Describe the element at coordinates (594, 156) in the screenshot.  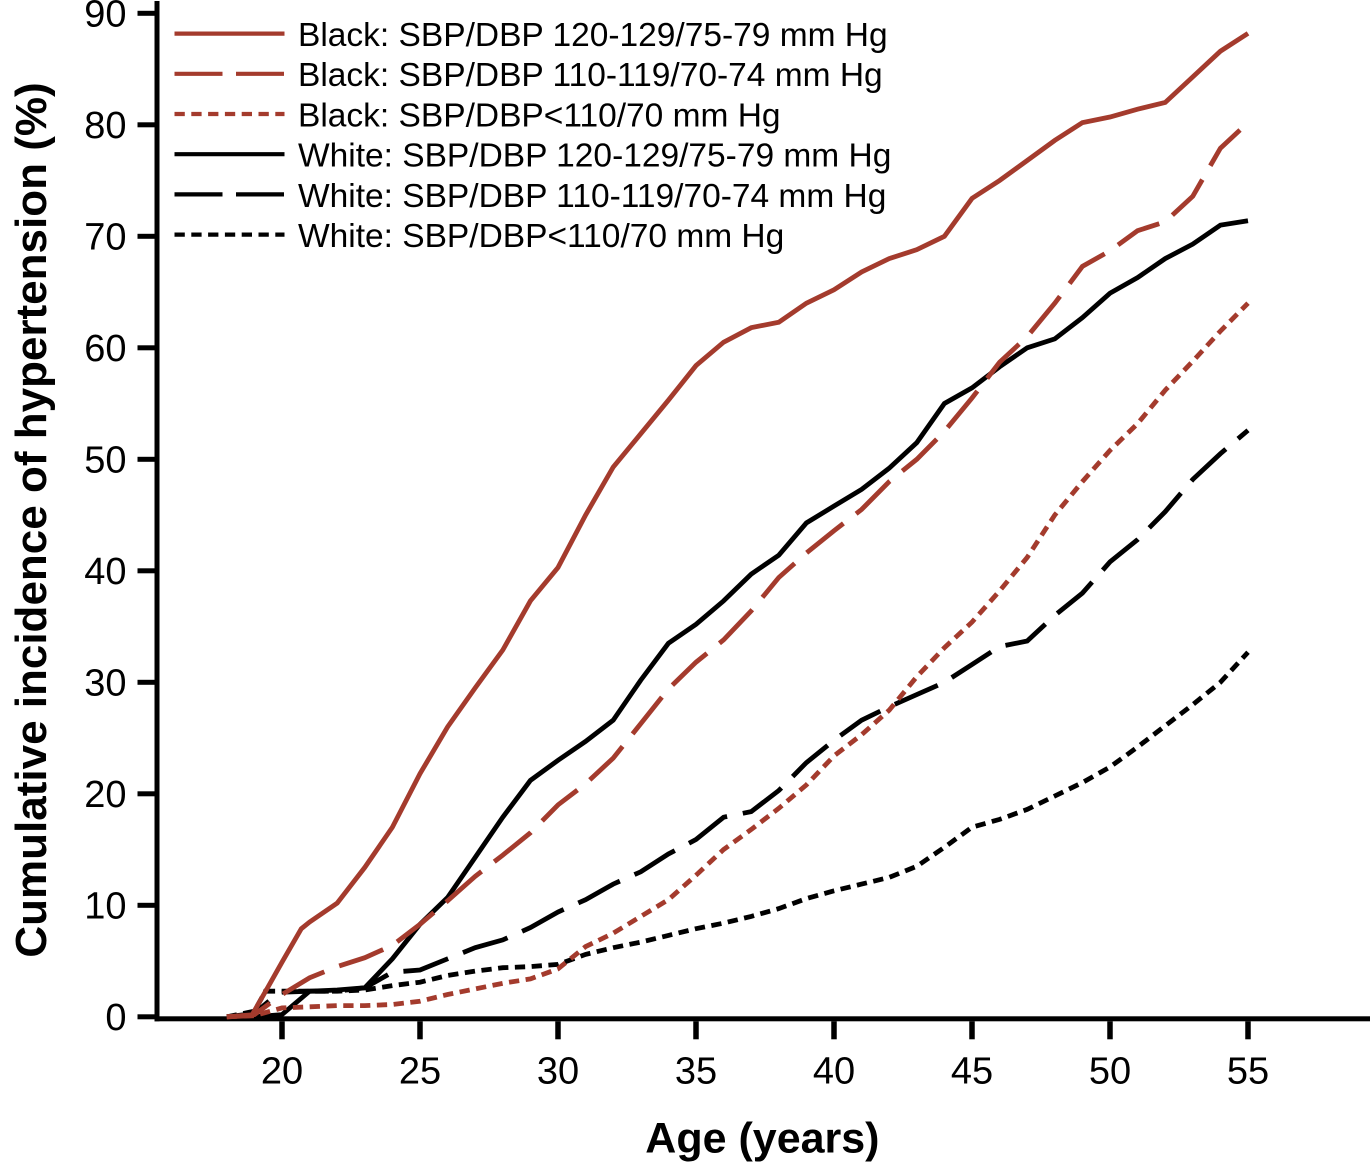
I see `svg-text:White: SBP/DBP 120-129/75-79 m: White: SBP/DBP 120-129/75-79 mm Hg` at that location.